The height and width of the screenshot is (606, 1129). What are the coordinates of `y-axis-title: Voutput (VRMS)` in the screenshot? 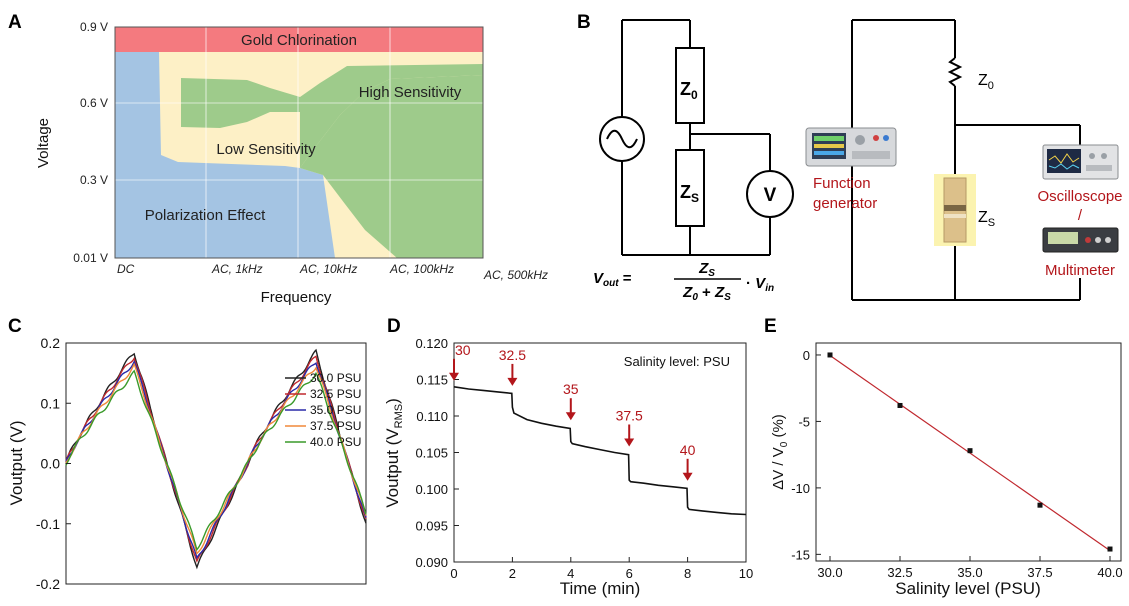 It's located at (394, 453).